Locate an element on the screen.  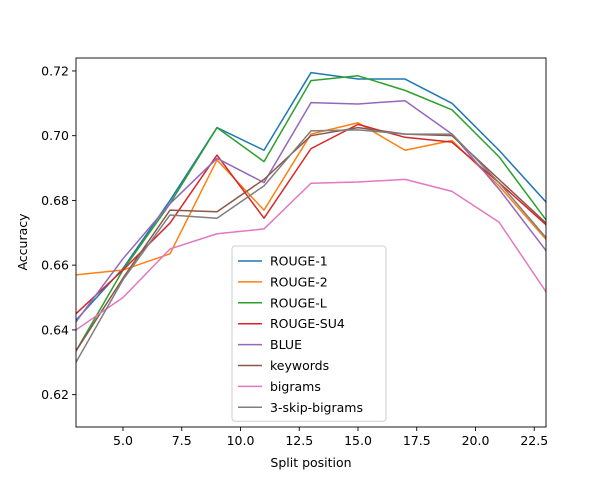
x-tick-label: 10.0 is located at coordinates (241, 440).